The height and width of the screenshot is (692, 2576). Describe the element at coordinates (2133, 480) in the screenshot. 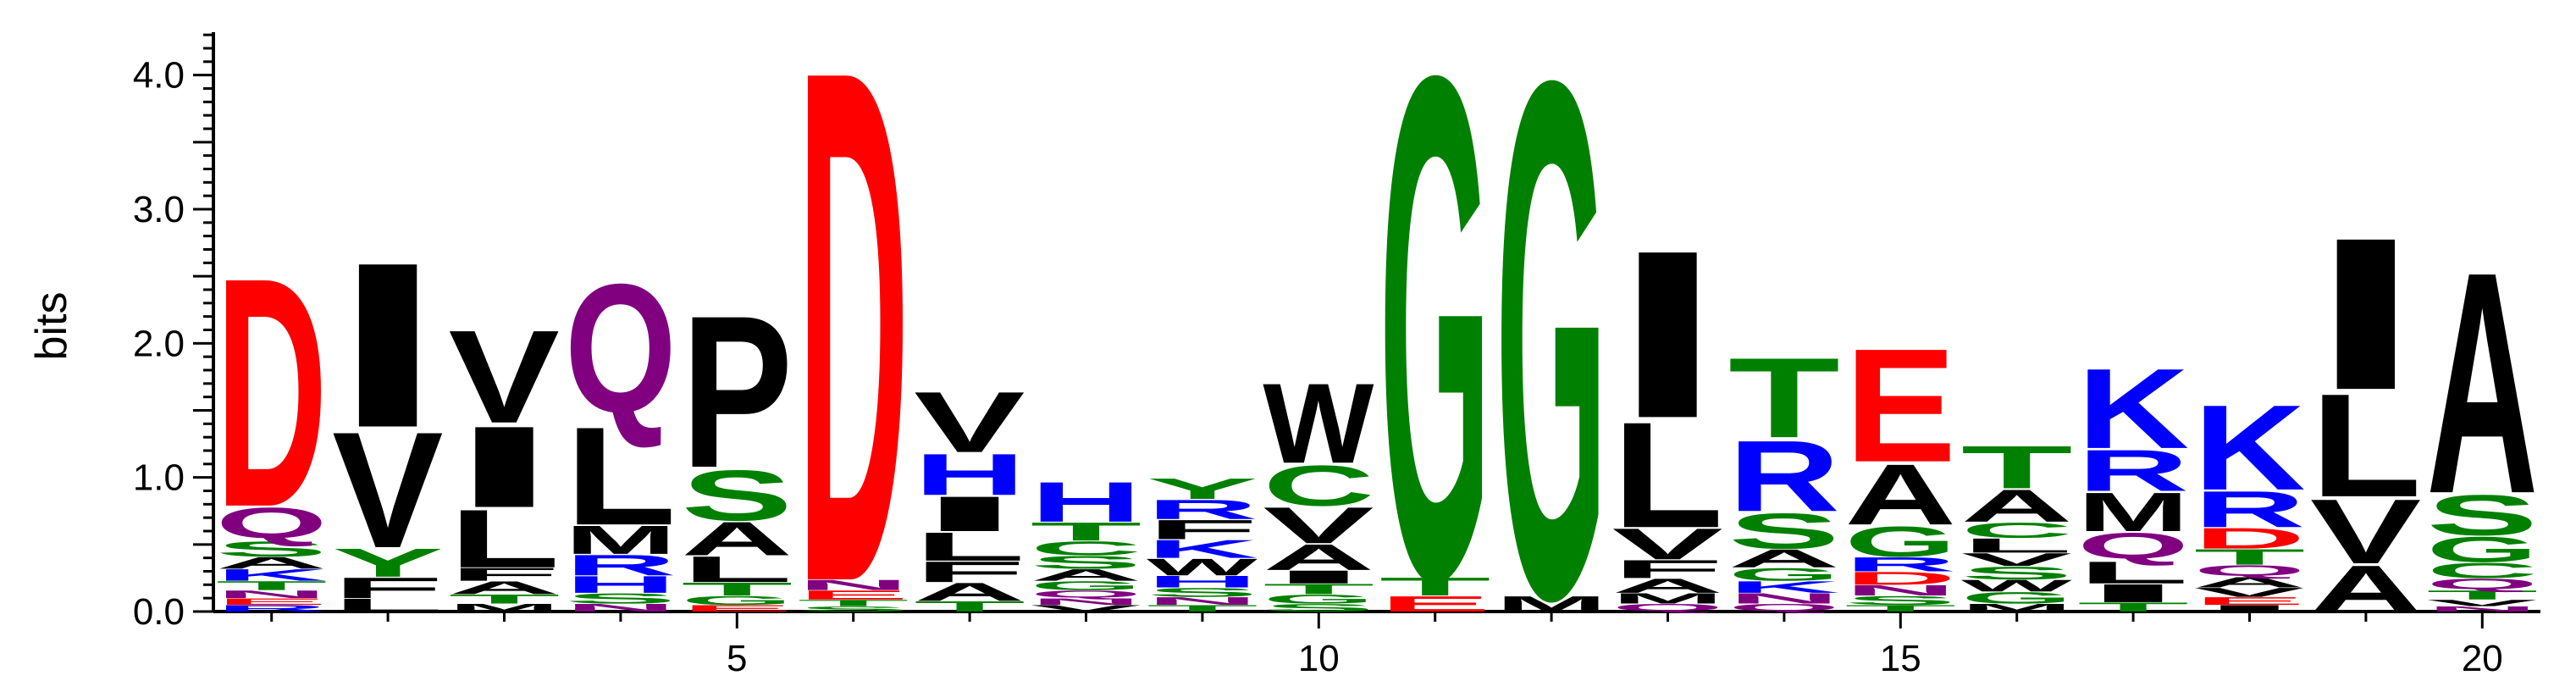

I see `logo-column-17: TILQMRK` at that location.